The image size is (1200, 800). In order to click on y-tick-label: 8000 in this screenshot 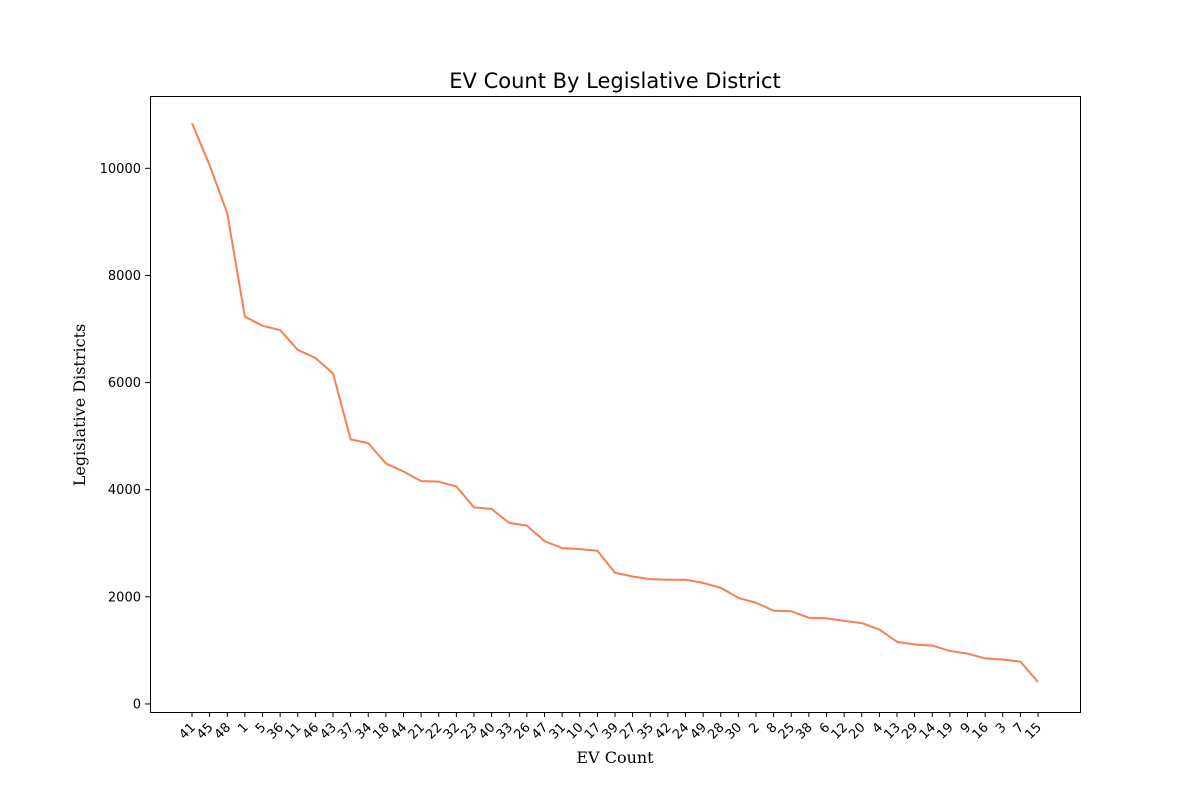, I will do `click(124, 276)`.